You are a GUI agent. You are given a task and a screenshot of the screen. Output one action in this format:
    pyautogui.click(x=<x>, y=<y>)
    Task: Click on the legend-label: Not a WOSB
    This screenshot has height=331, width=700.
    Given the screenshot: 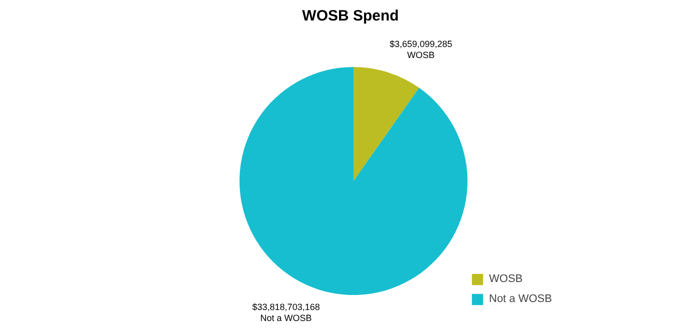 What is the action you would take?
    pyautogui.click(x=520, y=299)
    